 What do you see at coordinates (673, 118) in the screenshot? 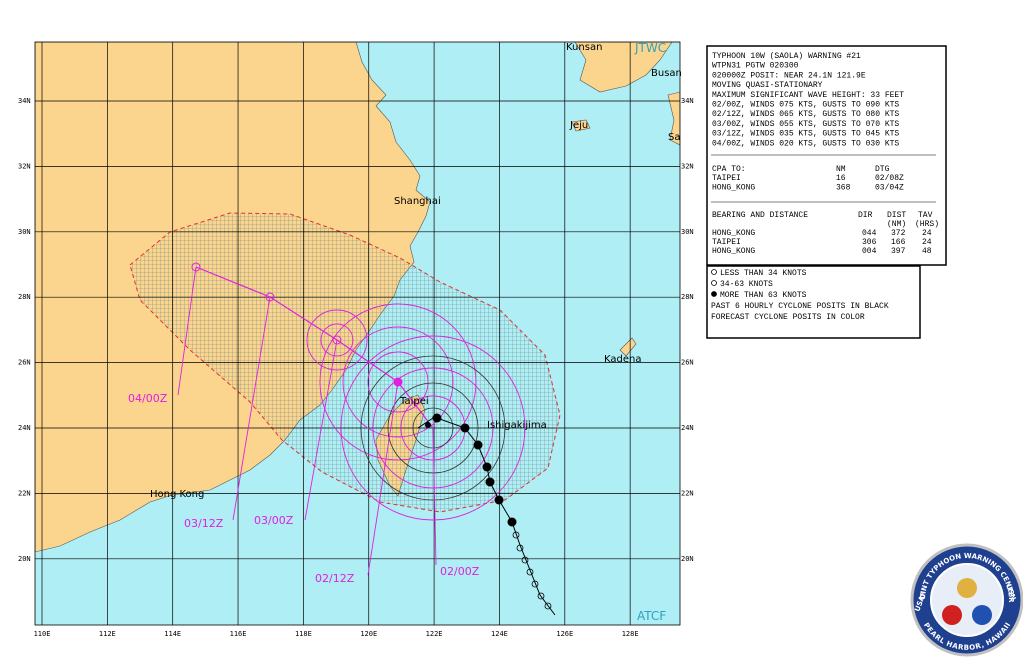
I see `kyushu` at bounding box center [673, 118].